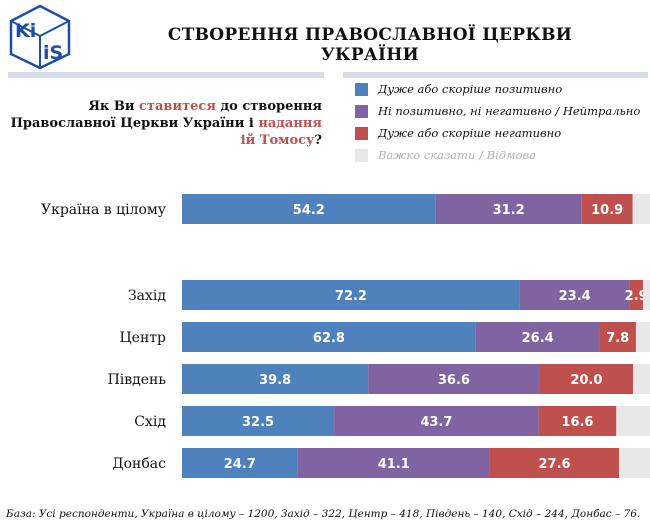 This screenshot has height=523, width=650. I want to click on data-label: 54.2, so click(309, 210).